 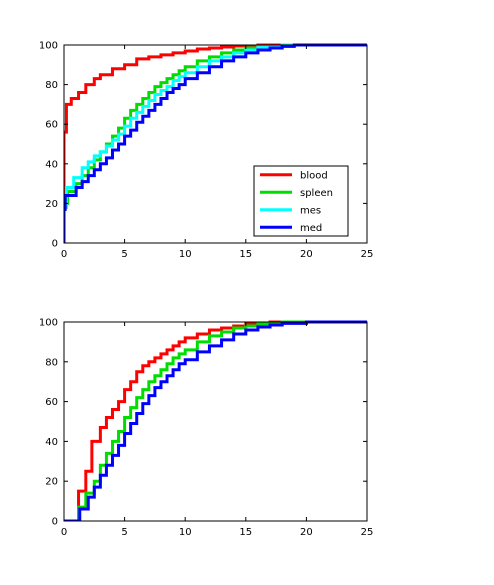 What do you see at coordinates (310, 210) in the screenshot?
I see `legend-label-mes: mes` at bounding box center [310, 210].